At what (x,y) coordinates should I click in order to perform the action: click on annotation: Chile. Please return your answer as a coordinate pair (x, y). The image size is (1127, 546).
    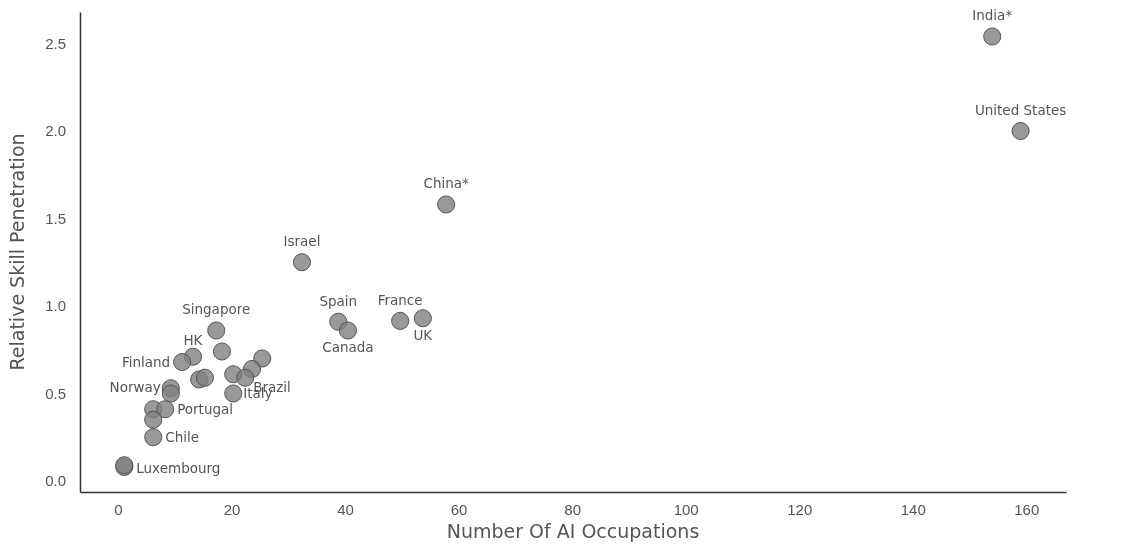
    Looking at the image, I should click on (182, 437).